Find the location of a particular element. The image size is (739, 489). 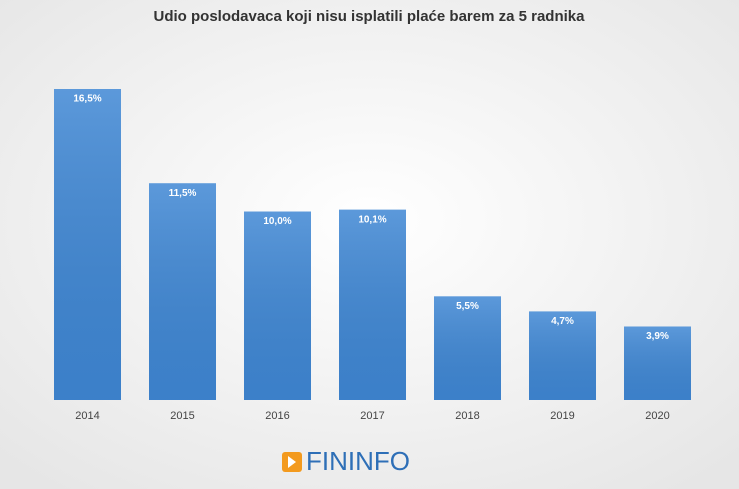

x-tick-label: 2016 is located at coordinates (277, 416).